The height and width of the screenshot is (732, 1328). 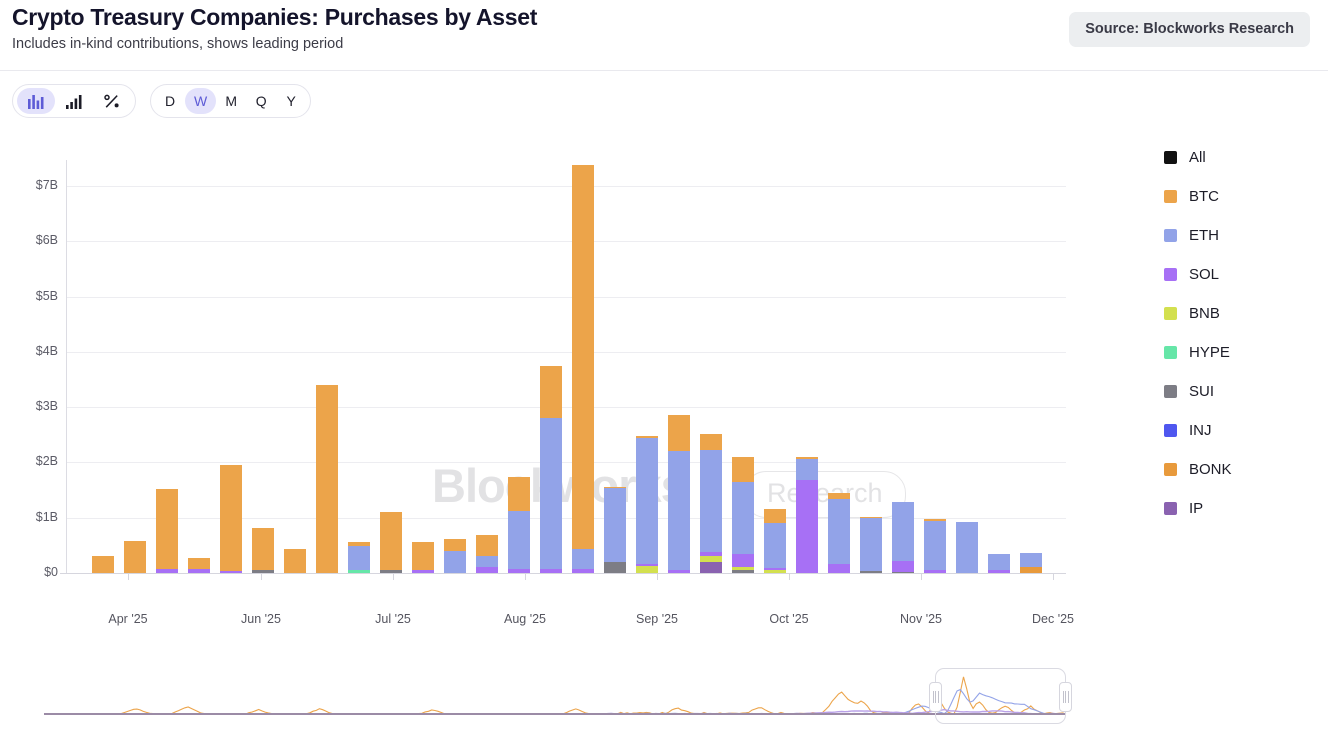 I want to click on x-axis-tick-label: Nov '25, so click(x=921, y=619).